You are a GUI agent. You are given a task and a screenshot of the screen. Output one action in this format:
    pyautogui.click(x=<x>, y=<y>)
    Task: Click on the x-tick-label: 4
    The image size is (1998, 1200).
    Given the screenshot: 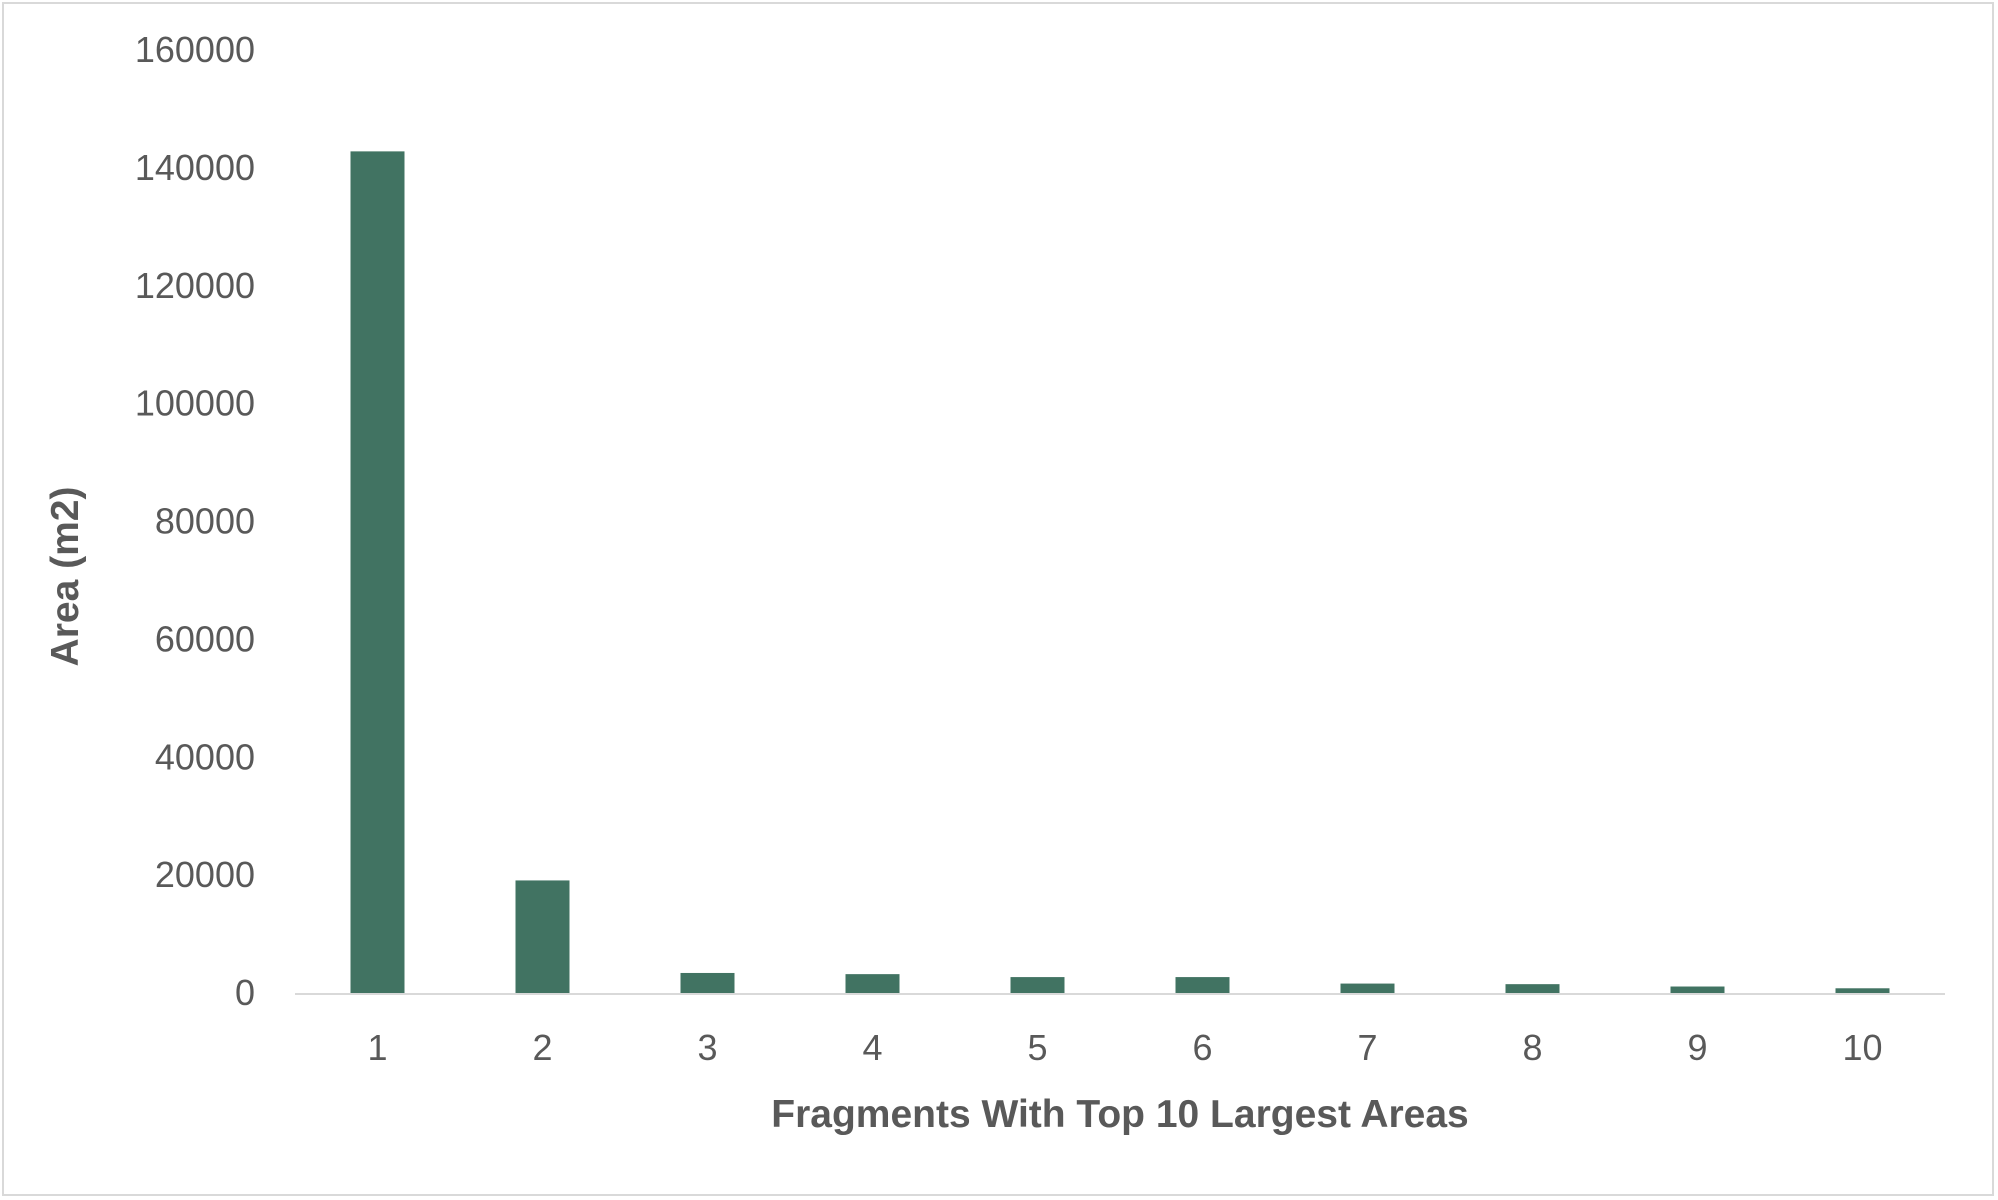 What is the action you would take?
    pyautogui.click(x=872, y=1047)
    